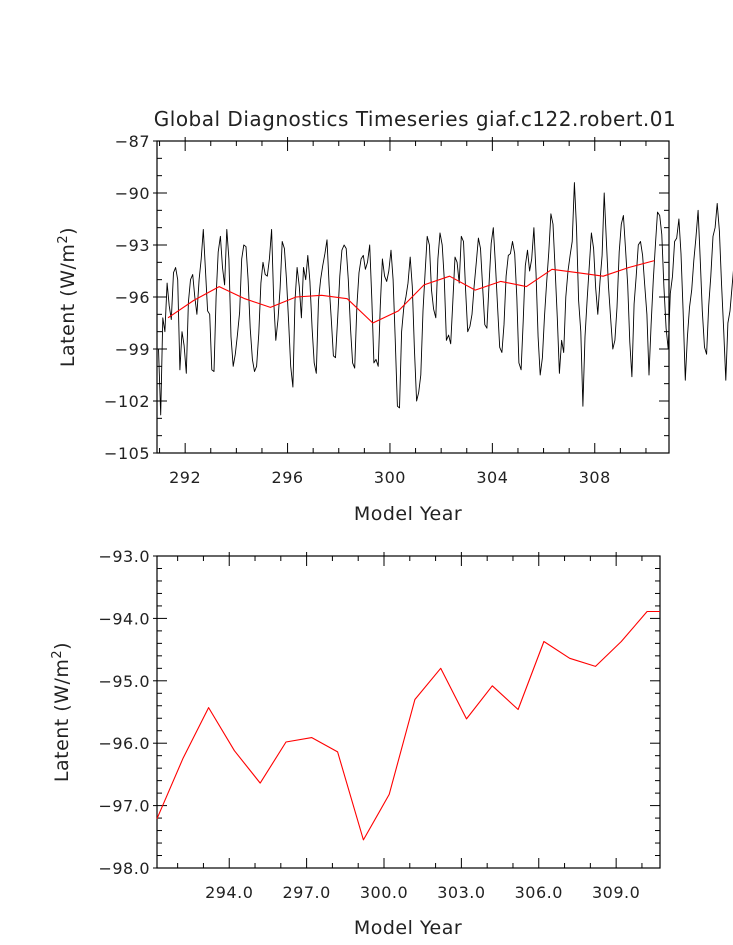 Image resolution: width=733 pixels, height=945 pixels. Describe the element at coordinates (132, 349) in the screenshot. I see `y-tick-label: −99` at that location.